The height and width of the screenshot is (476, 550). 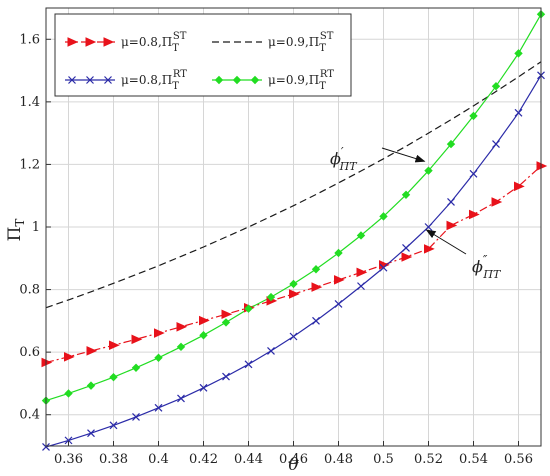 What do you see at coordinates (154, 42) in the screenshot?
I see `legend-label: μ=0.8,ΠTST` at bounding box center [154, 42].